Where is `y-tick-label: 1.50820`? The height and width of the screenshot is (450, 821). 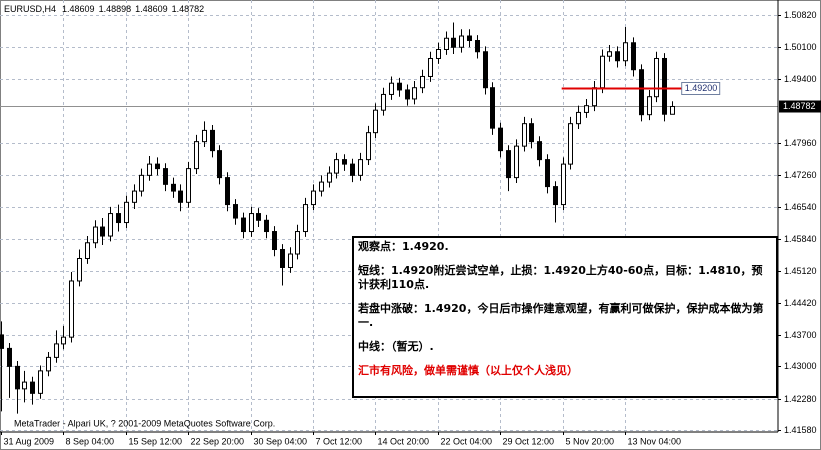 y-tick-label: 1.50820 is located at coordinates (800, 15).